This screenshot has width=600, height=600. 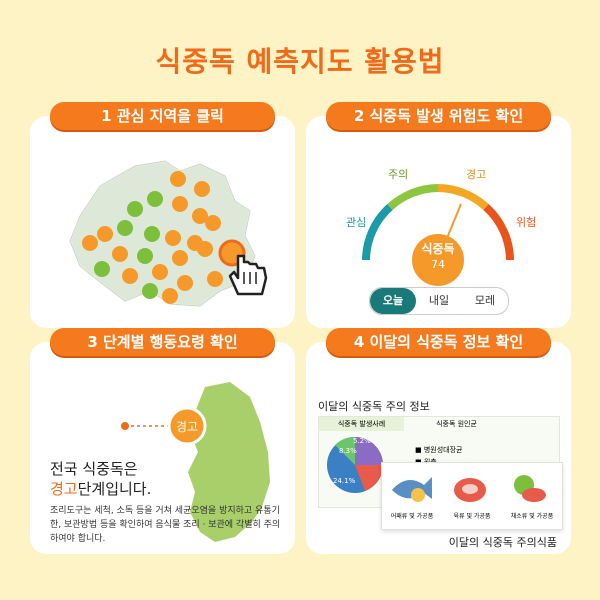 I want to click on card-heading: 2 식중독 발생 위험도 확인, so click(x=438, y=116).